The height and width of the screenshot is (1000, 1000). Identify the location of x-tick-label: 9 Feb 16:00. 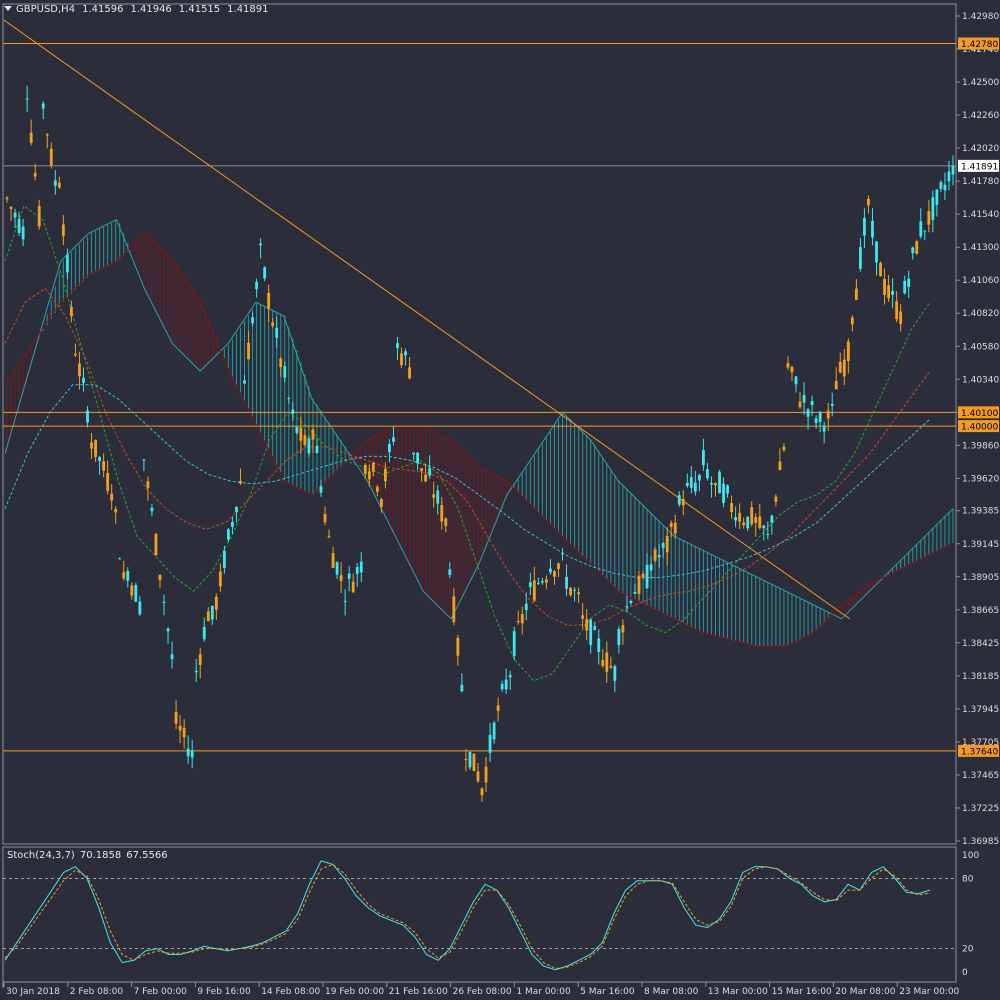
(224, 992).